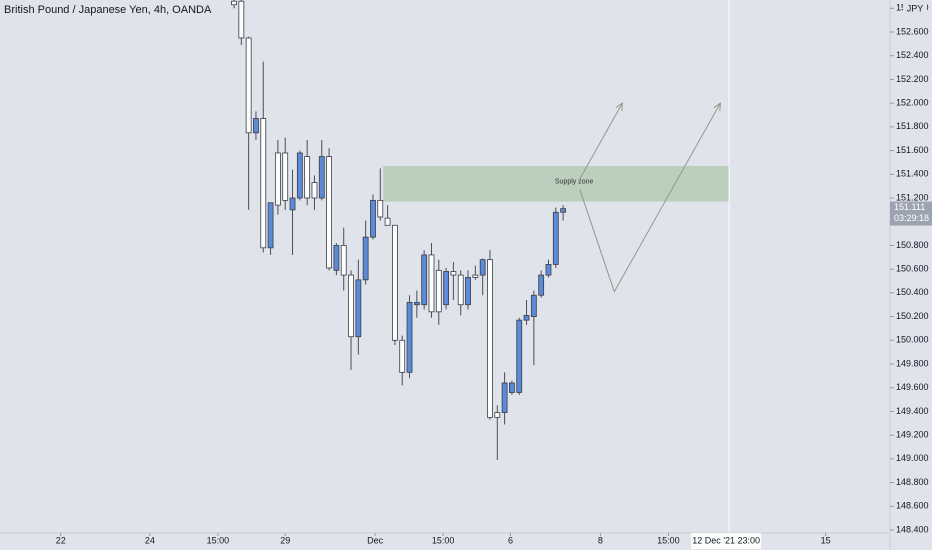  Describe the element at coordinates (600, 540) in the screenshot. I see `x-tick-label: 8` at that location.